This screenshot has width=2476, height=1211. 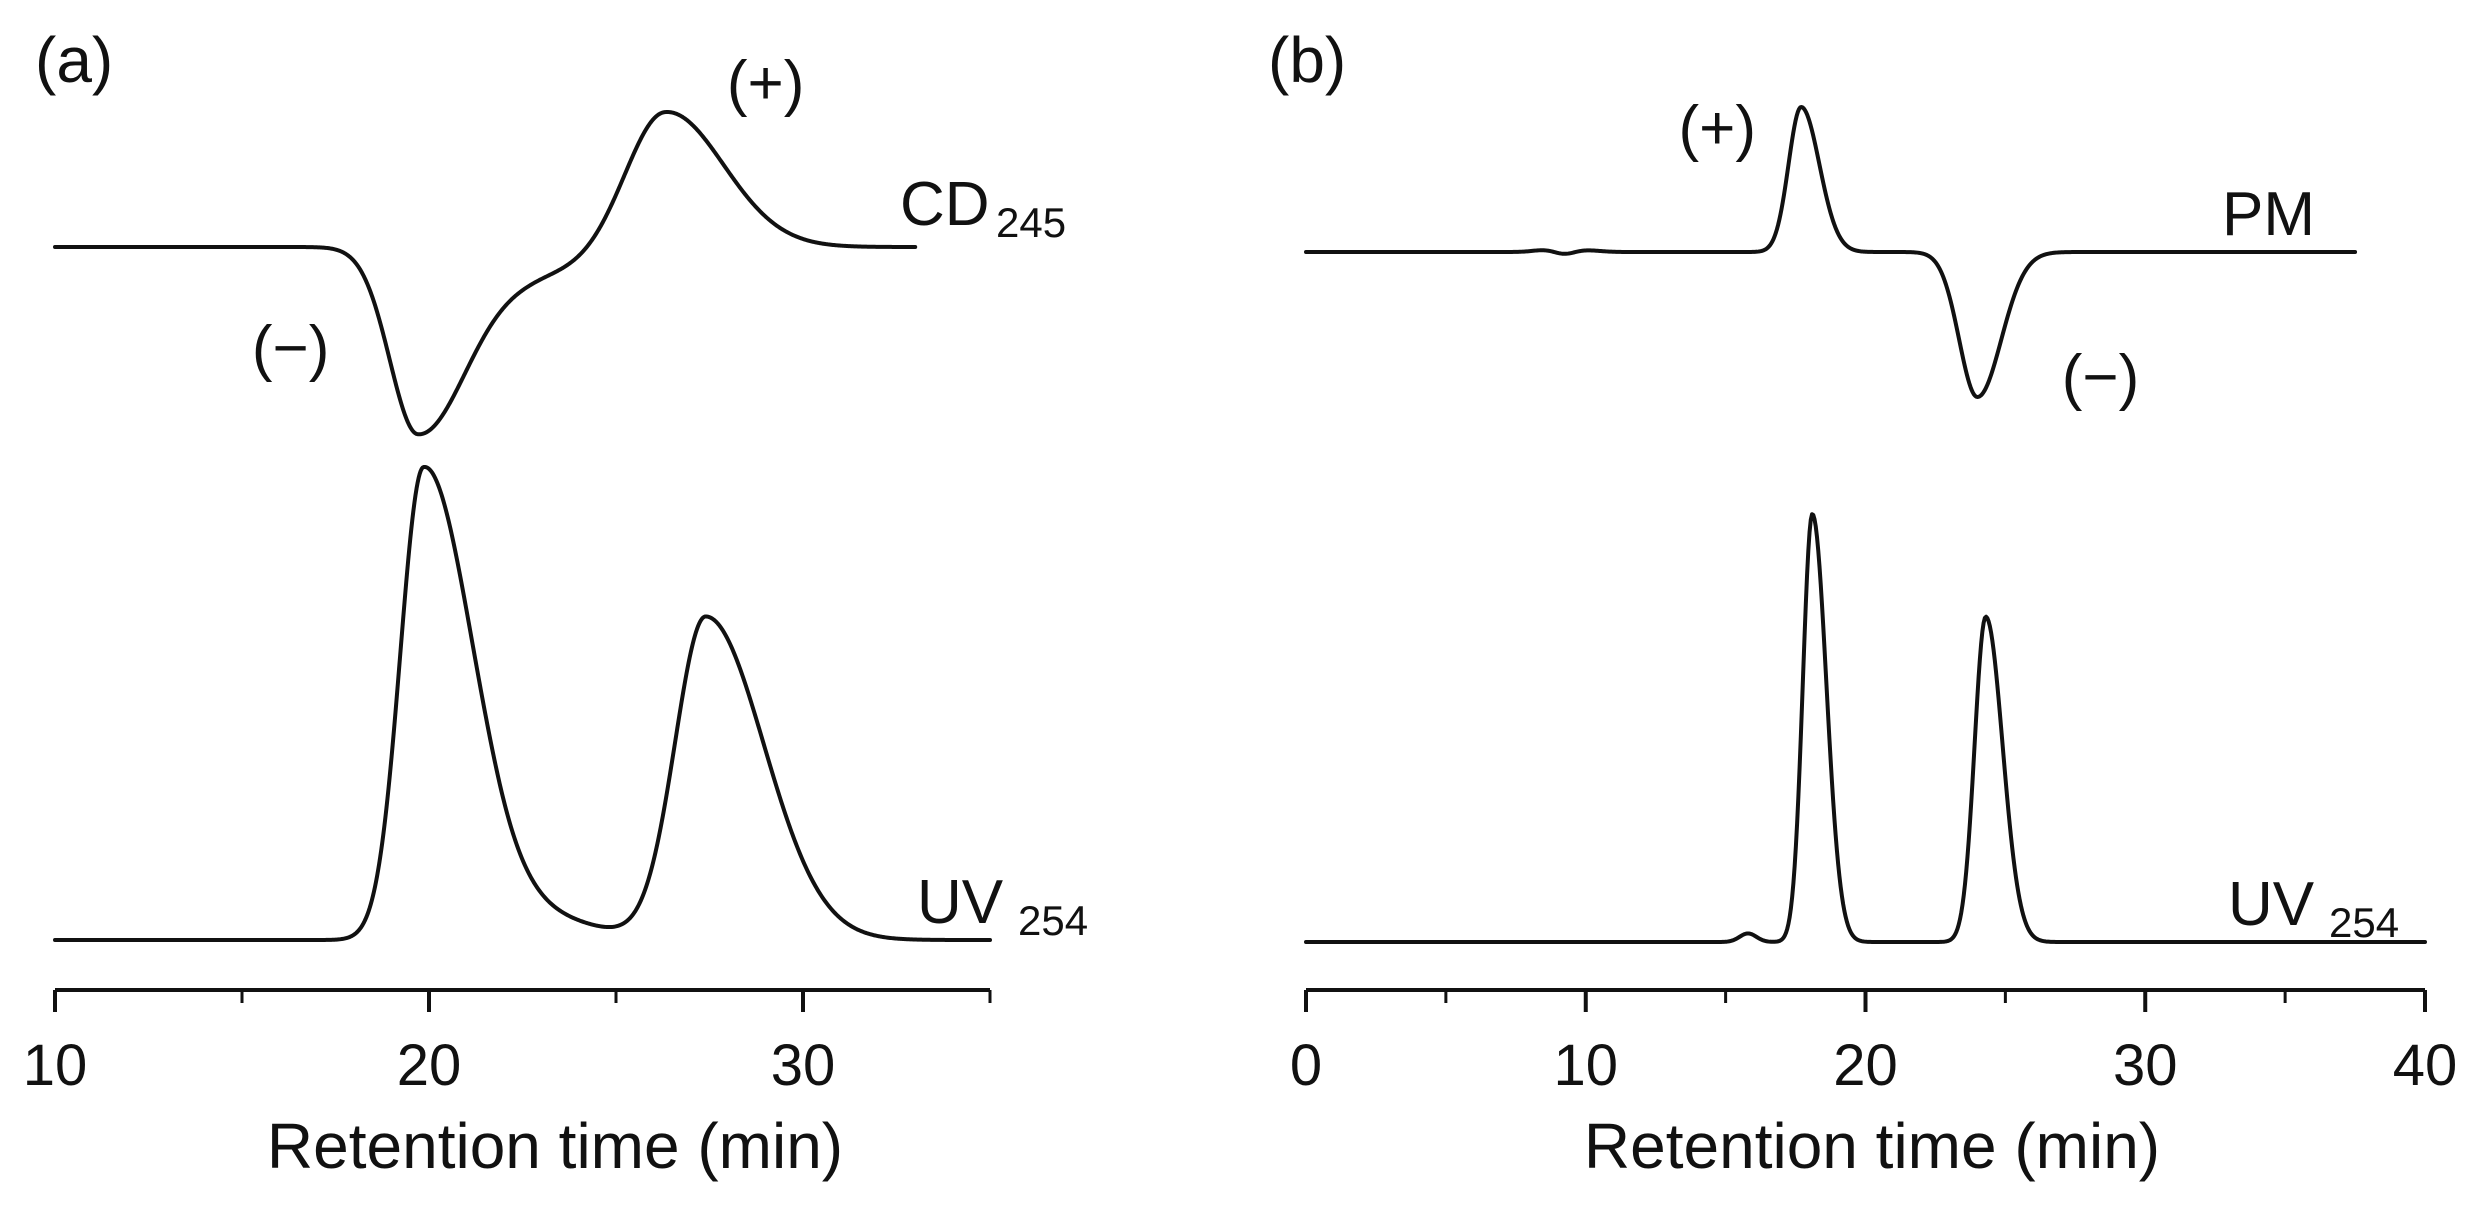 What do you see at coordinates (2271, 904) in the screenshot?
I see `panel-b-uv254-label: UV` at bounding box center [2271, 904].